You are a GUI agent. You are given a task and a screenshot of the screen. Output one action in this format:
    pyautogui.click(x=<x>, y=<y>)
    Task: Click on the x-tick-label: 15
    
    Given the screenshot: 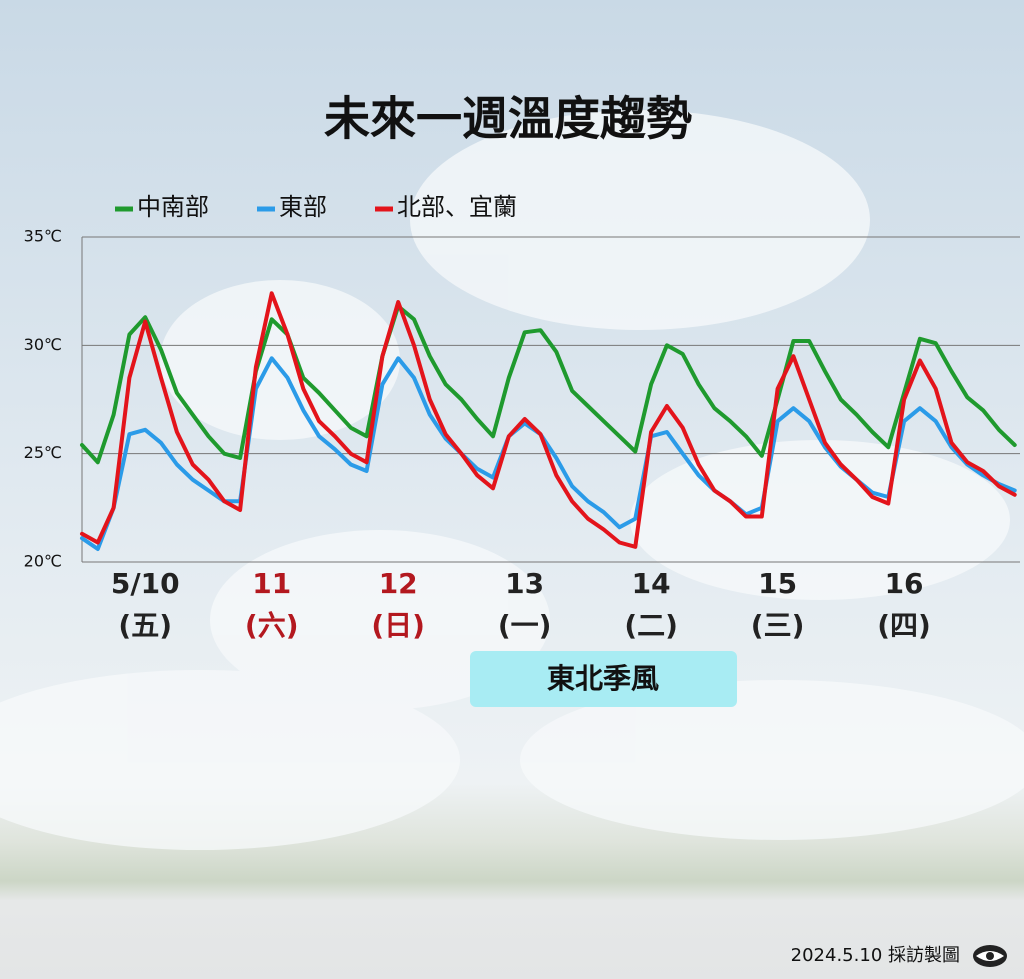 What is the action you would take?
    pyautogui.click(x=777, y=583)
    